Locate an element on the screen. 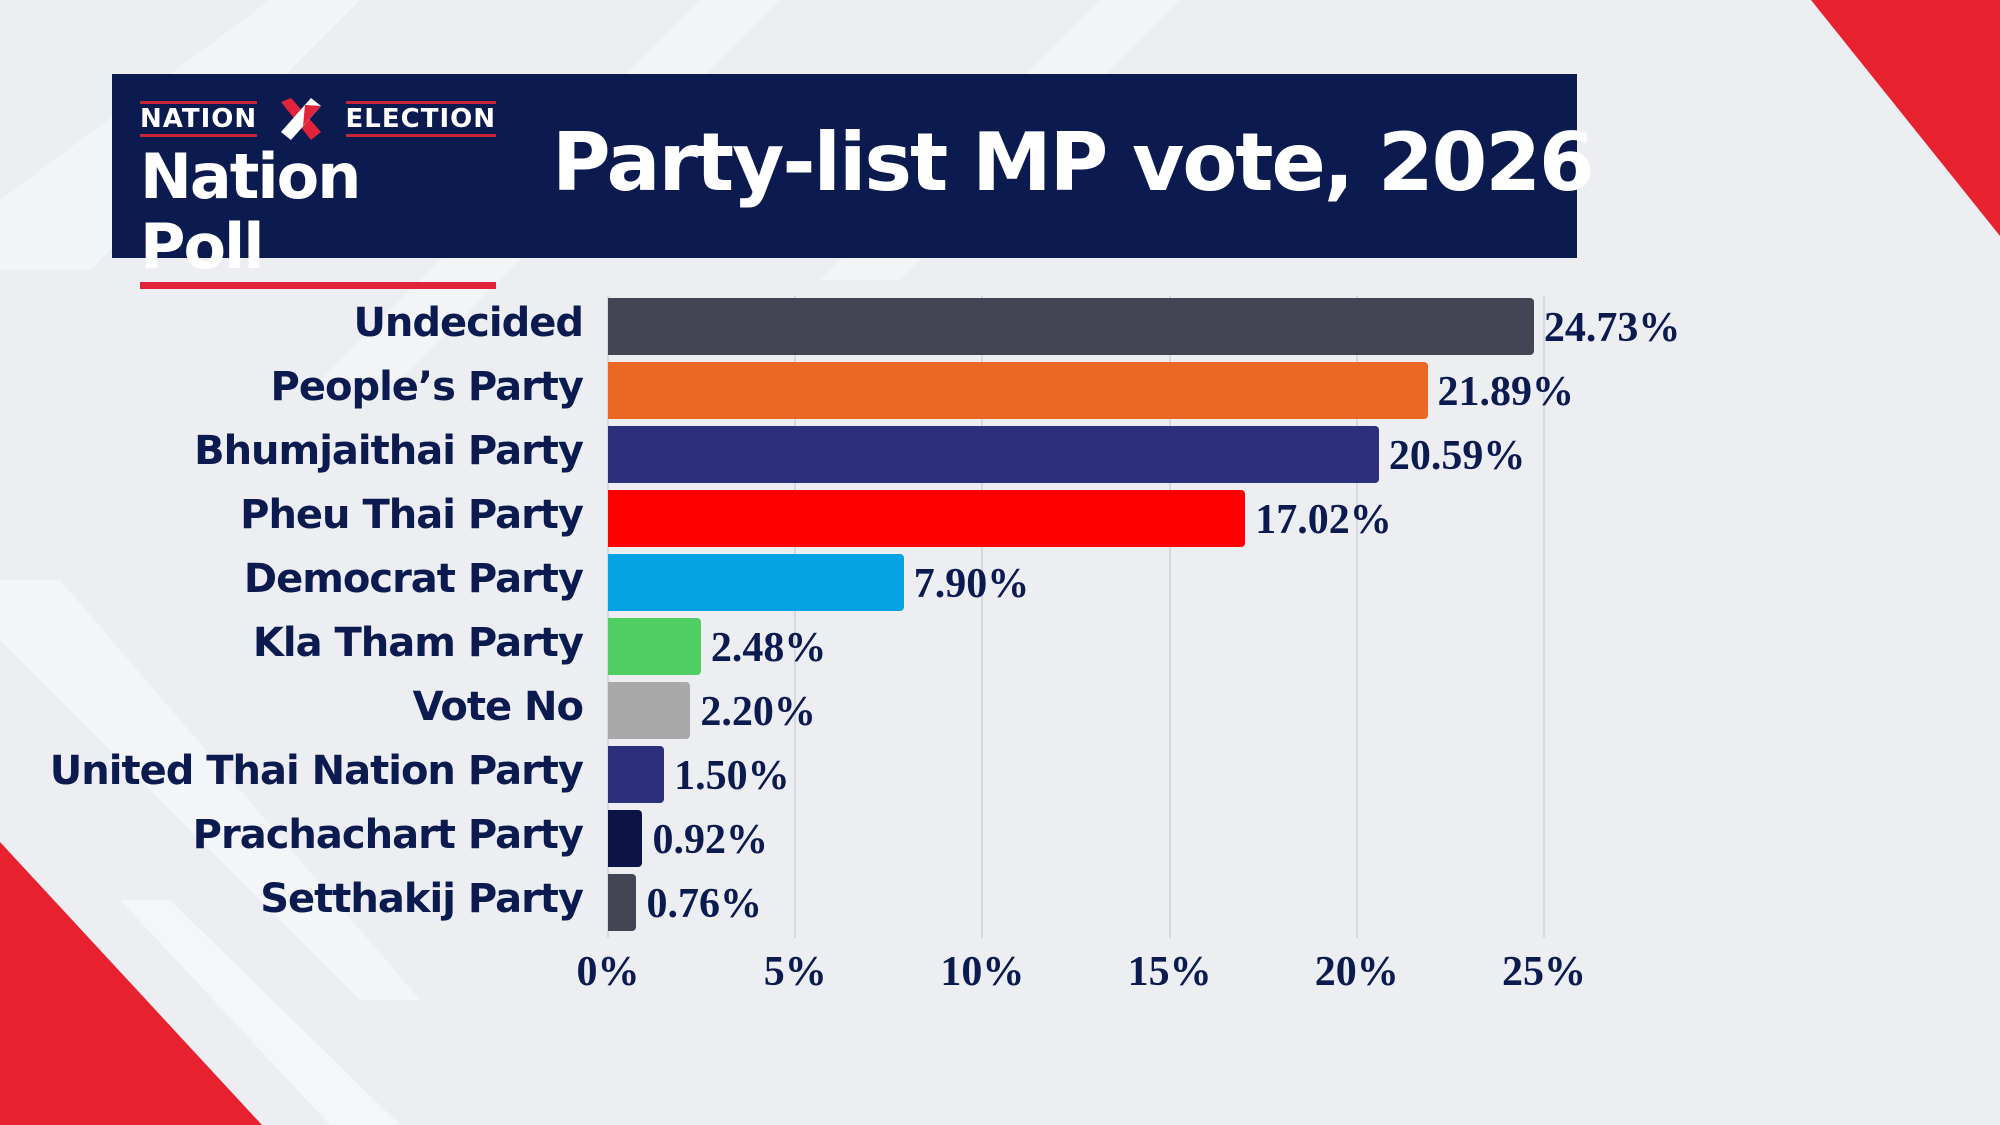 Image resolution: width=2000 pixels, height=1125 pixels. data-label: 0.76% is located at coordinates (704, 904).